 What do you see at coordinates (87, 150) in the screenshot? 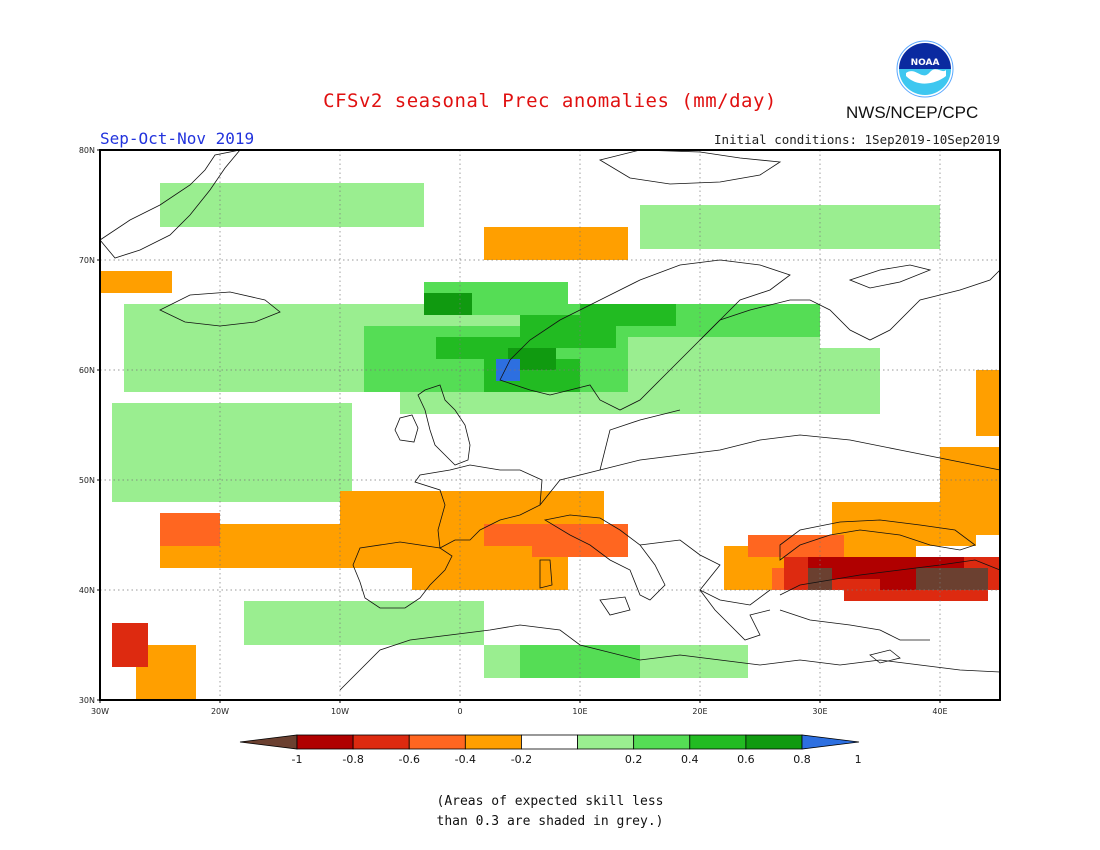
I see `lat-label: 80N` at bounding box center [87, 150].